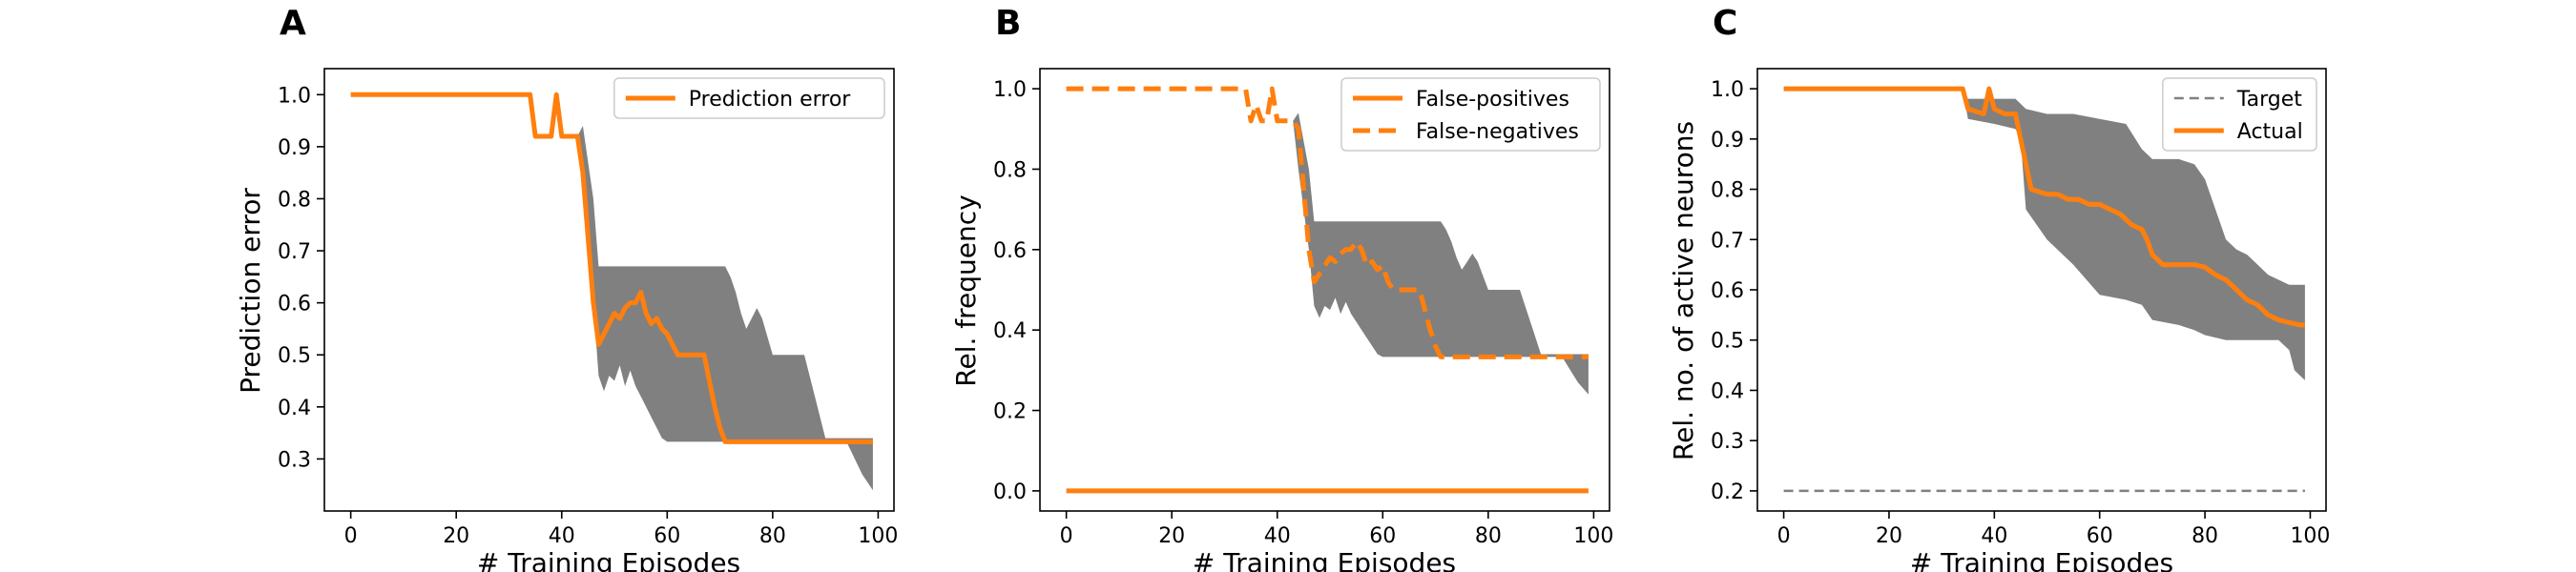 This screenshot has width=2576, height=572. What do you see at coordinates (1497, 132) in the screenshot?
I see `panel-b-legend-label: False-negatives` at bounding box center [1497, 132].